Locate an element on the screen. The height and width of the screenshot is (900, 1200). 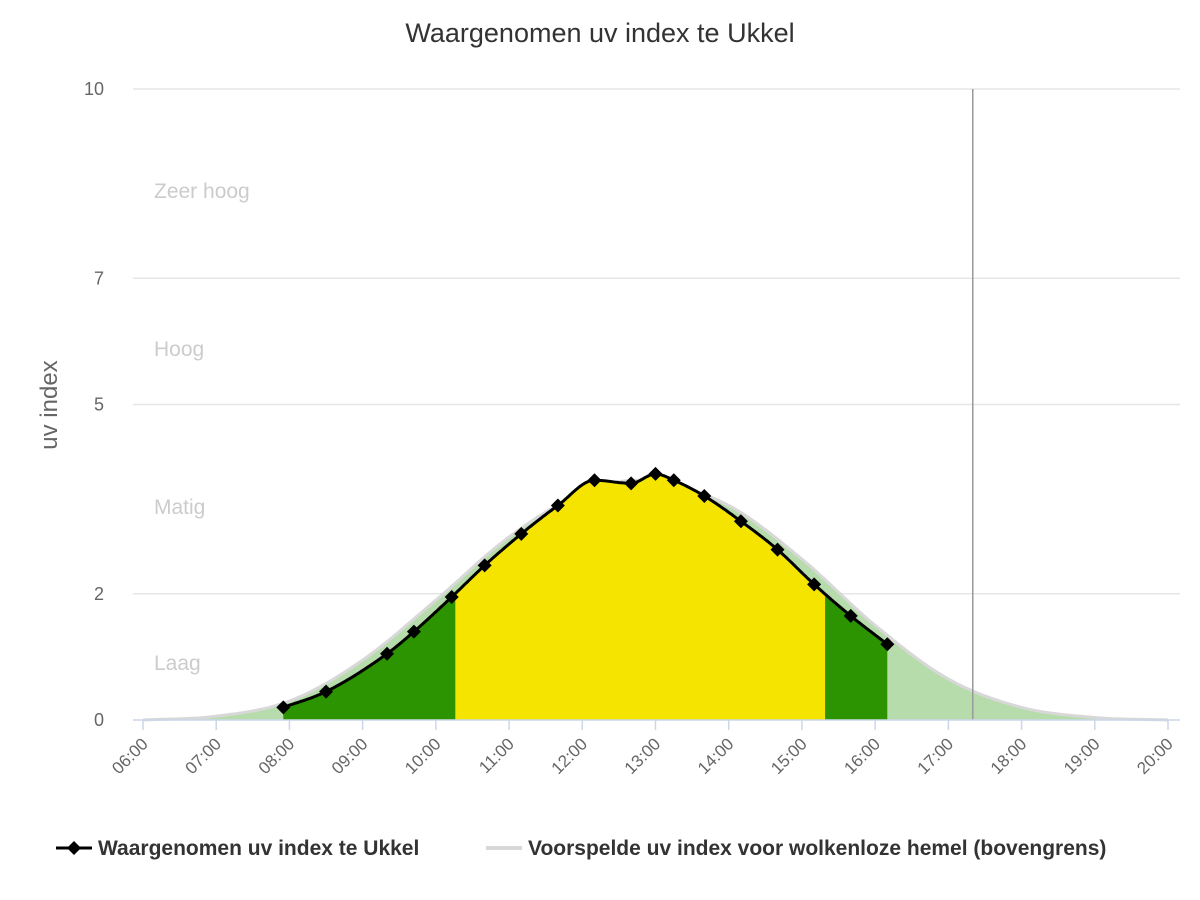
x-tick-label: 09:00 is located at coordinates (350, 756).